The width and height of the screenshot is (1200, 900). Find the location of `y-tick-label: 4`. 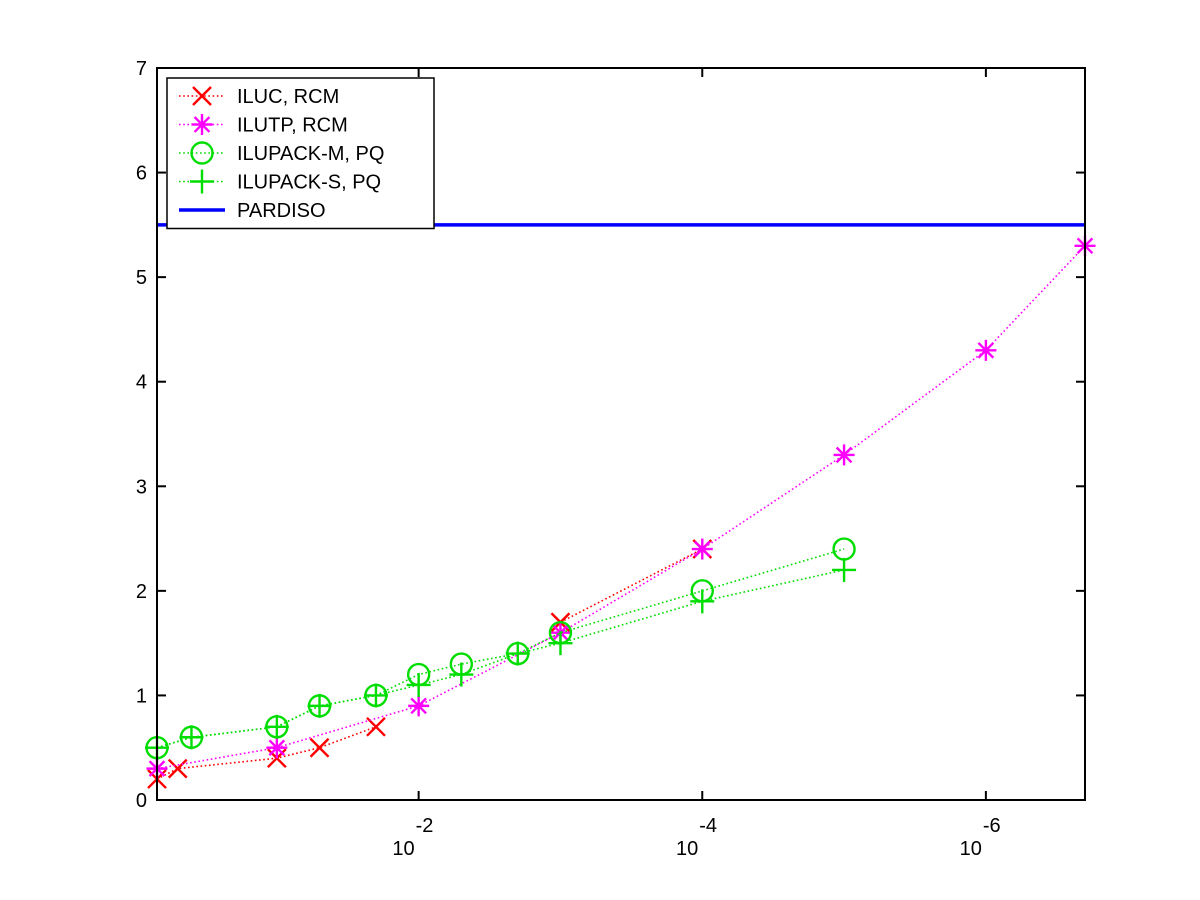

y-tick-label: 4 is located at coordinates (141, 383).